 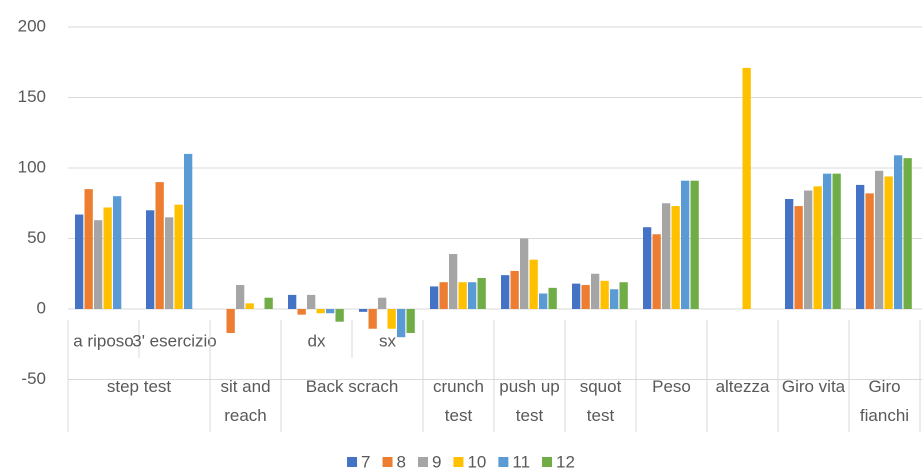 I want to click on group-label: crunch test, so click(x=458, y=401).